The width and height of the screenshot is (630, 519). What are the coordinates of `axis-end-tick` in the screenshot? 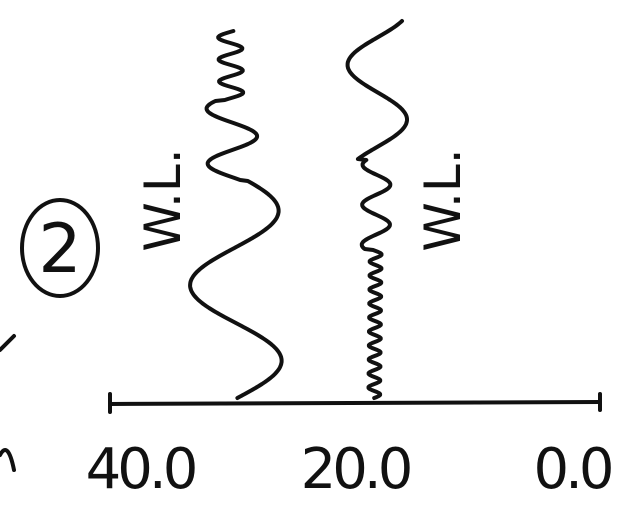 It's located at (355, 403).